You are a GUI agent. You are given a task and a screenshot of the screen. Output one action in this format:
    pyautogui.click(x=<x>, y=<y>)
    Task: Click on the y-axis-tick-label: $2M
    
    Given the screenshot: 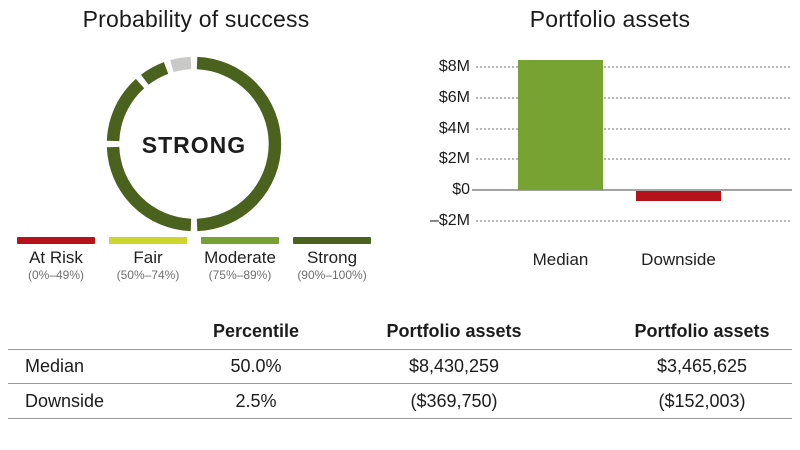 What is the action you would take?
    pyautogui.click(x=454, y=159)
    